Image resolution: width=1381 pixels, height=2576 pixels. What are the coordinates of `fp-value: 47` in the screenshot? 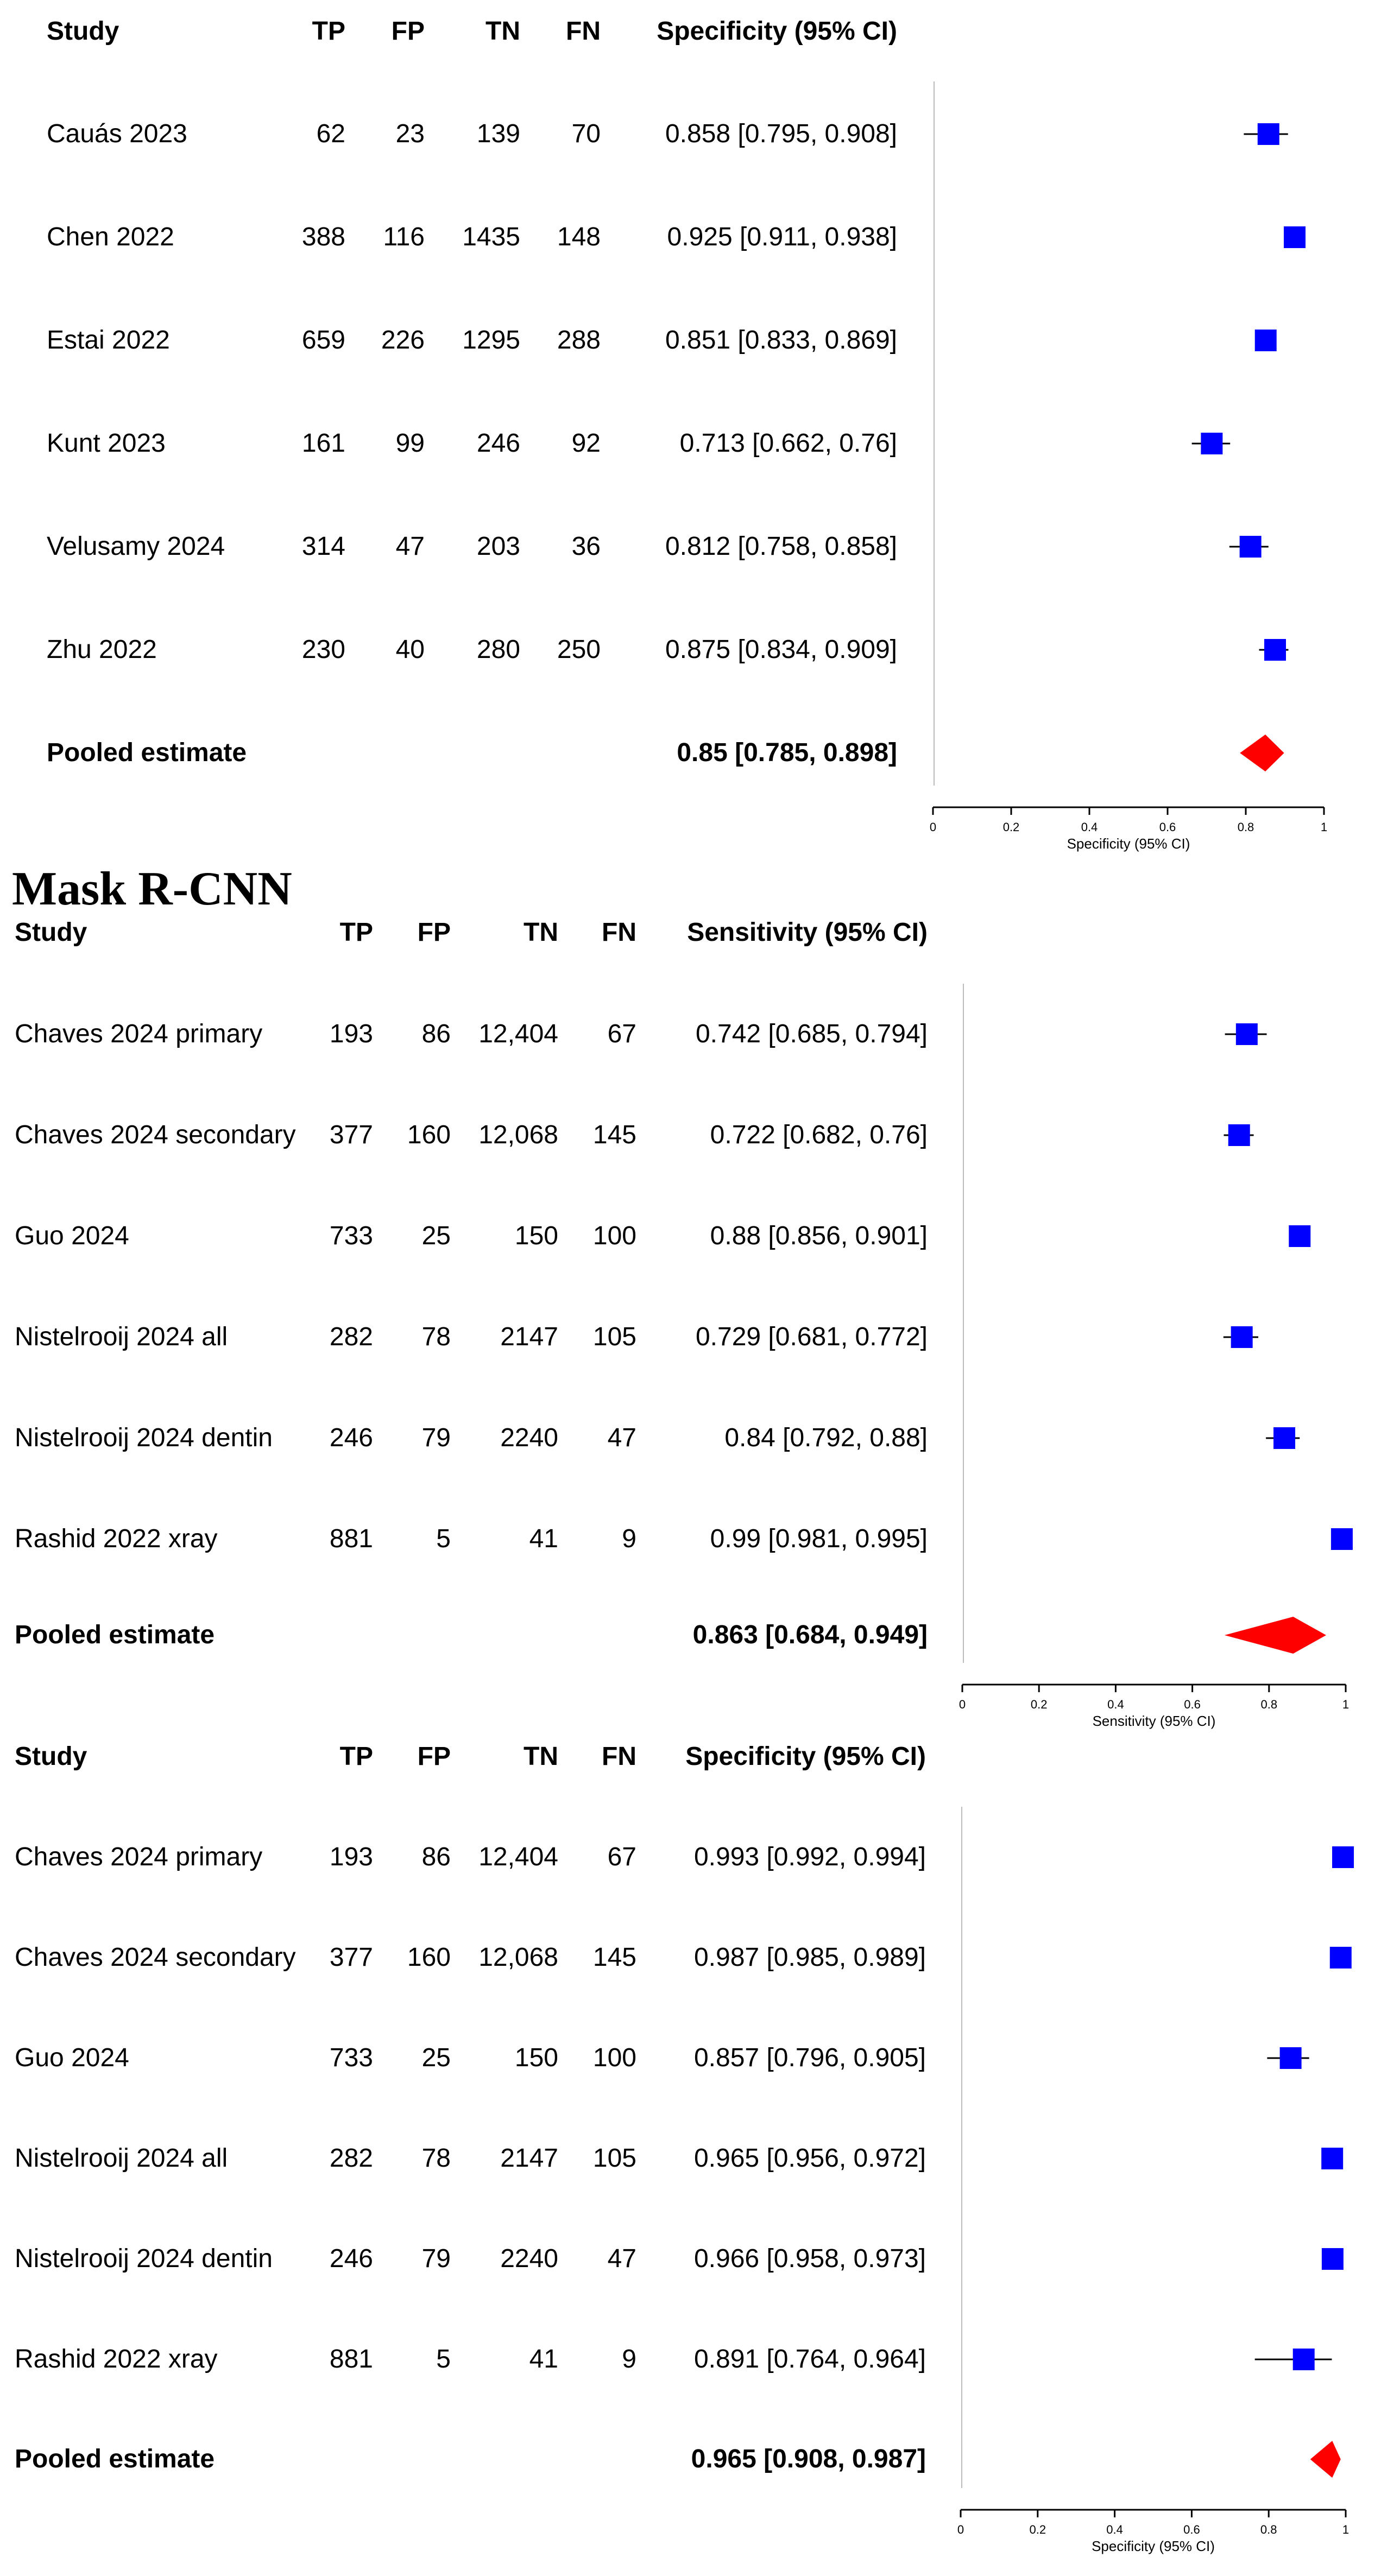 It's located at (410, 546).